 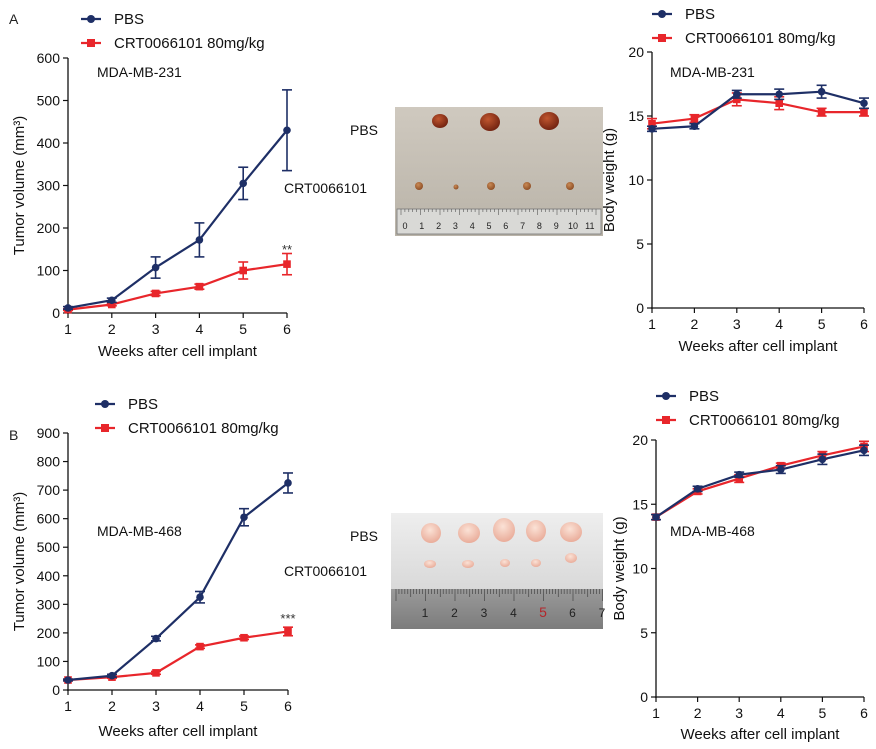 I want to click on ruler-number: 1, so click(x=421, y=226).